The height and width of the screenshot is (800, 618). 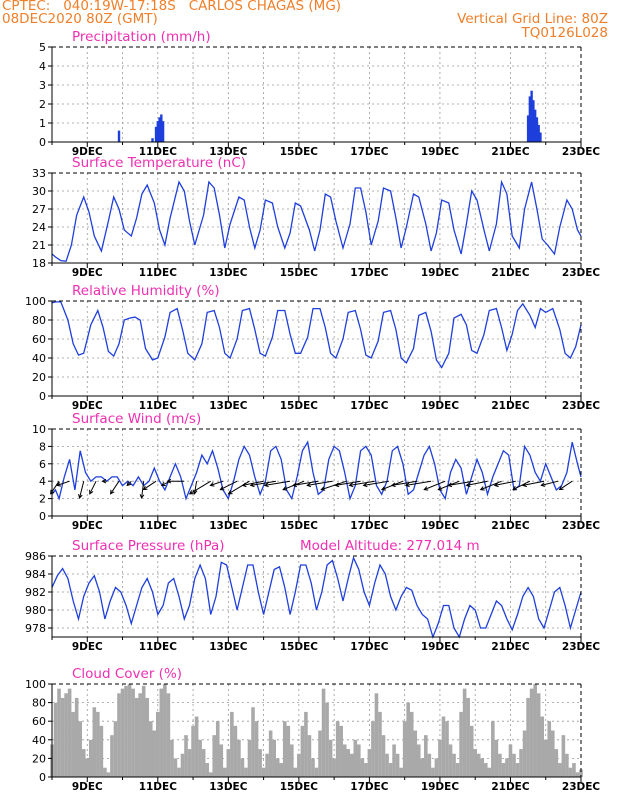 What do you see at coordinates (510, 787) in the screenshot?
I see `panel6-xtick-label: 21DEC` at bounding box center [510, 787].